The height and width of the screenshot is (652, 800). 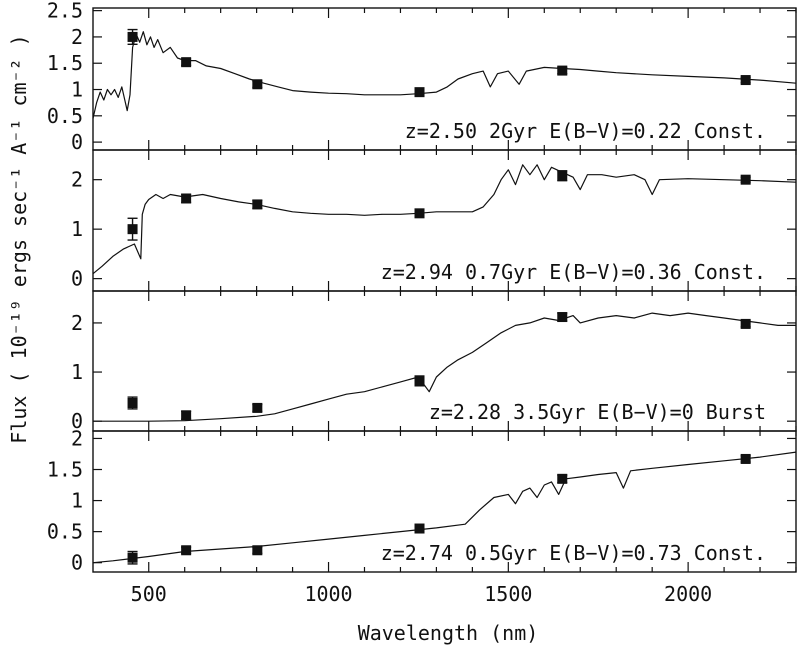 I want to click on panel-label: z=2.50 2Gyr E(B−V)=0.22 Const., so click(x=585, y=131).